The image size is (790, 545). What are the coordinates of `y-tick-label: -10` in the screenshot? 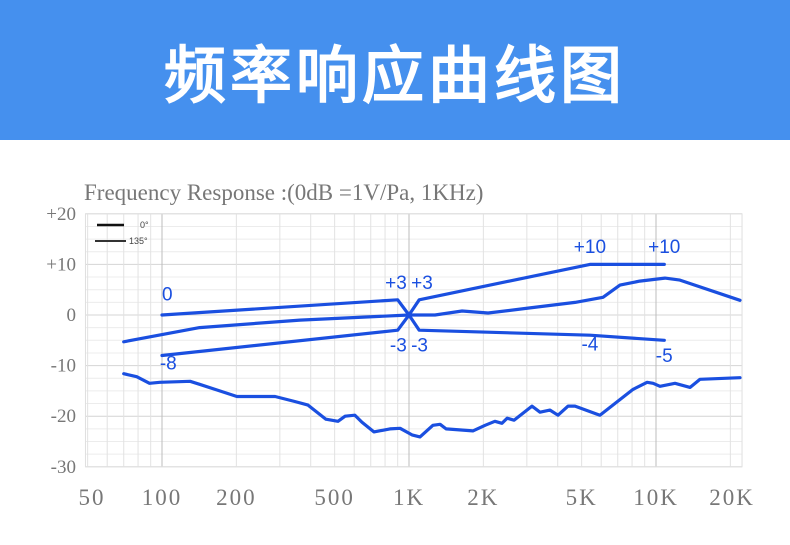 It's located at (63, 366).